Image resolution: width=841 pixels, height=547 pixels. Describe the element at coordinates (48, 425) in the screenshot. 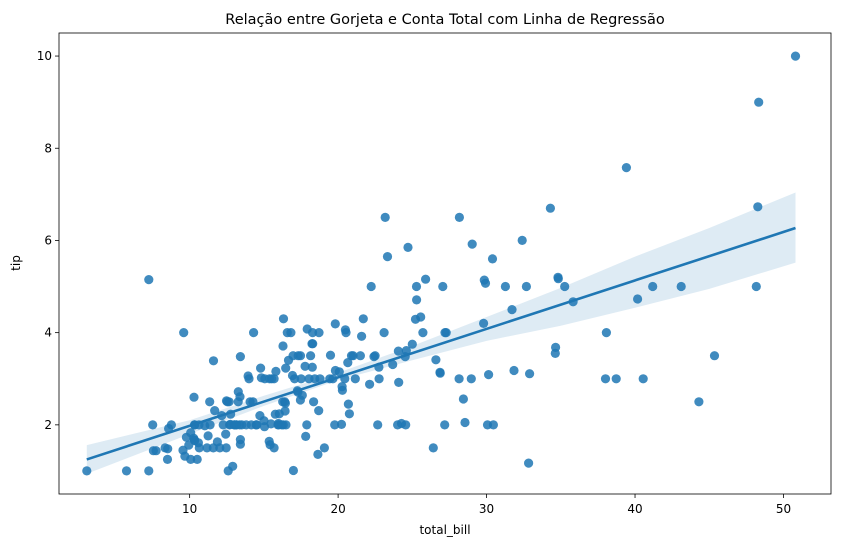

I see `y-tick-label: 2` at that location.